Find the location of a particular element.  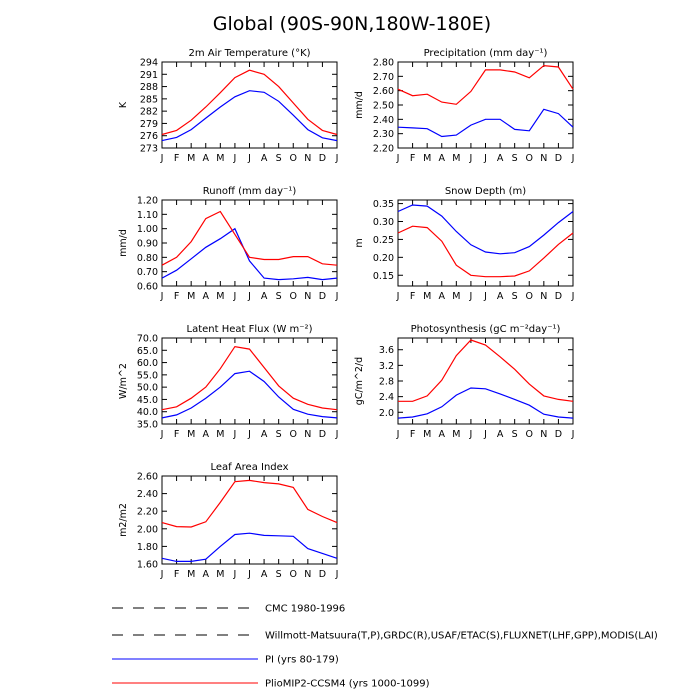

panel-title: Snow Depth (m) is located at coordinates (485, 191).